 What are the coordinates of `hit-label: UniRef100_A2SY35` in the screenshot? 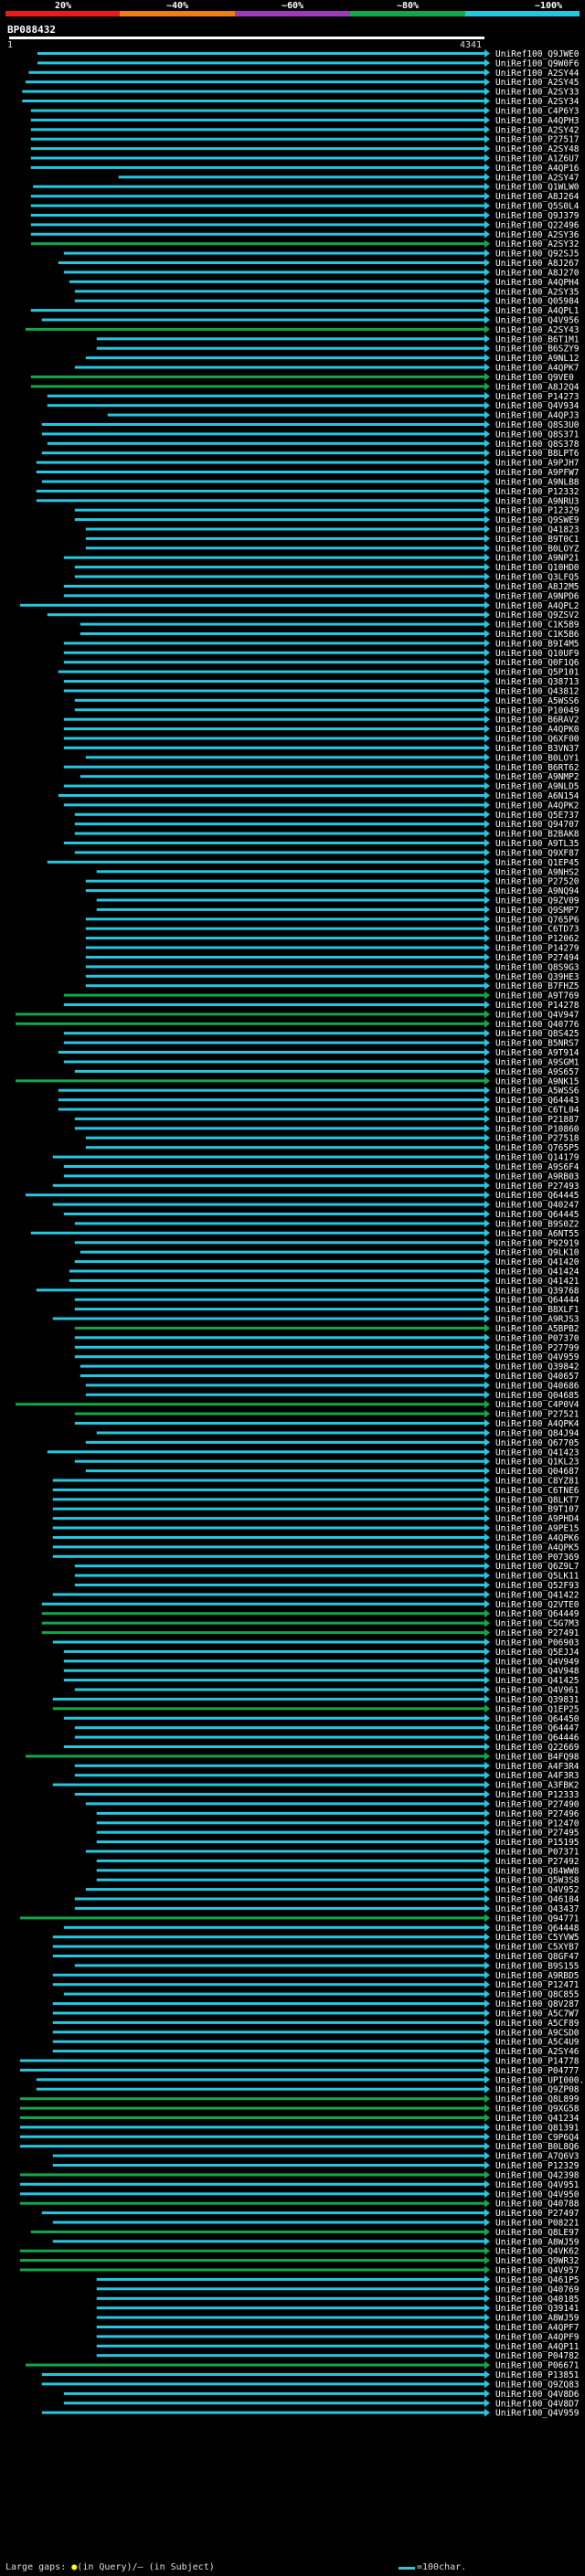 It's located at (538, 292).